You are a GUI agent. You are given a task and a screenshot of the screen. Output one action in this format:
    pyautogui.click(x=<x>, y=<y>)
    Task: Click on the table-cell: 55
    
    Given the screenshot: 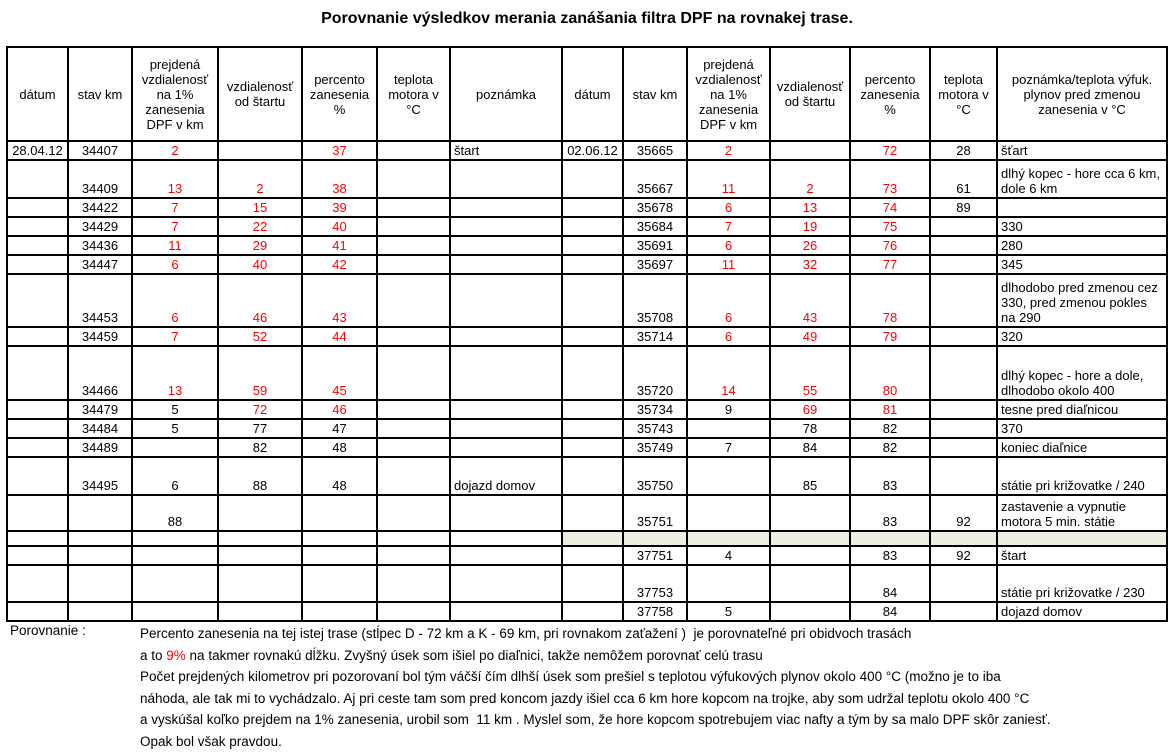 What is the action you would take?
    pyautogui.click(x=810, y=373)
    